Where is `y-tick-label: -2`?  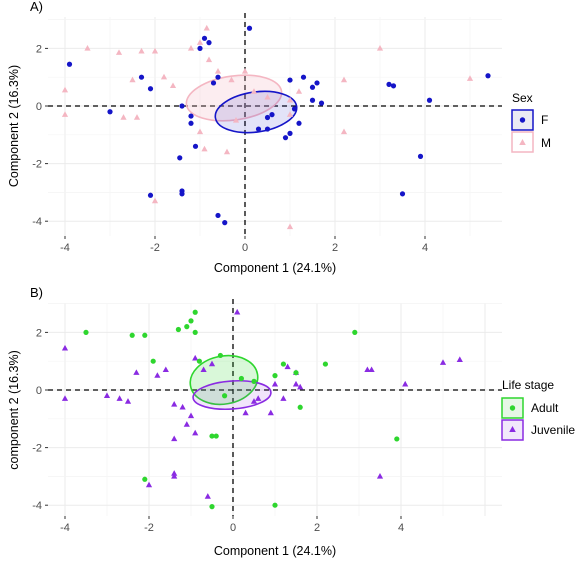 y-tick-label: -2 is located at coordinates (37, 449).